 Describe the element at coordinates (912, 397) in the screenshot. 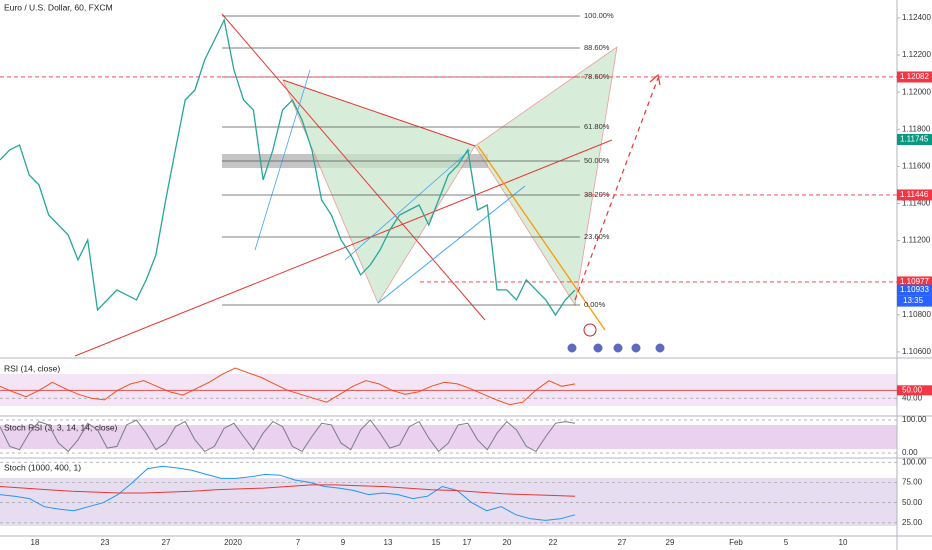

I see `y-tick-label: 40.00` at that location.